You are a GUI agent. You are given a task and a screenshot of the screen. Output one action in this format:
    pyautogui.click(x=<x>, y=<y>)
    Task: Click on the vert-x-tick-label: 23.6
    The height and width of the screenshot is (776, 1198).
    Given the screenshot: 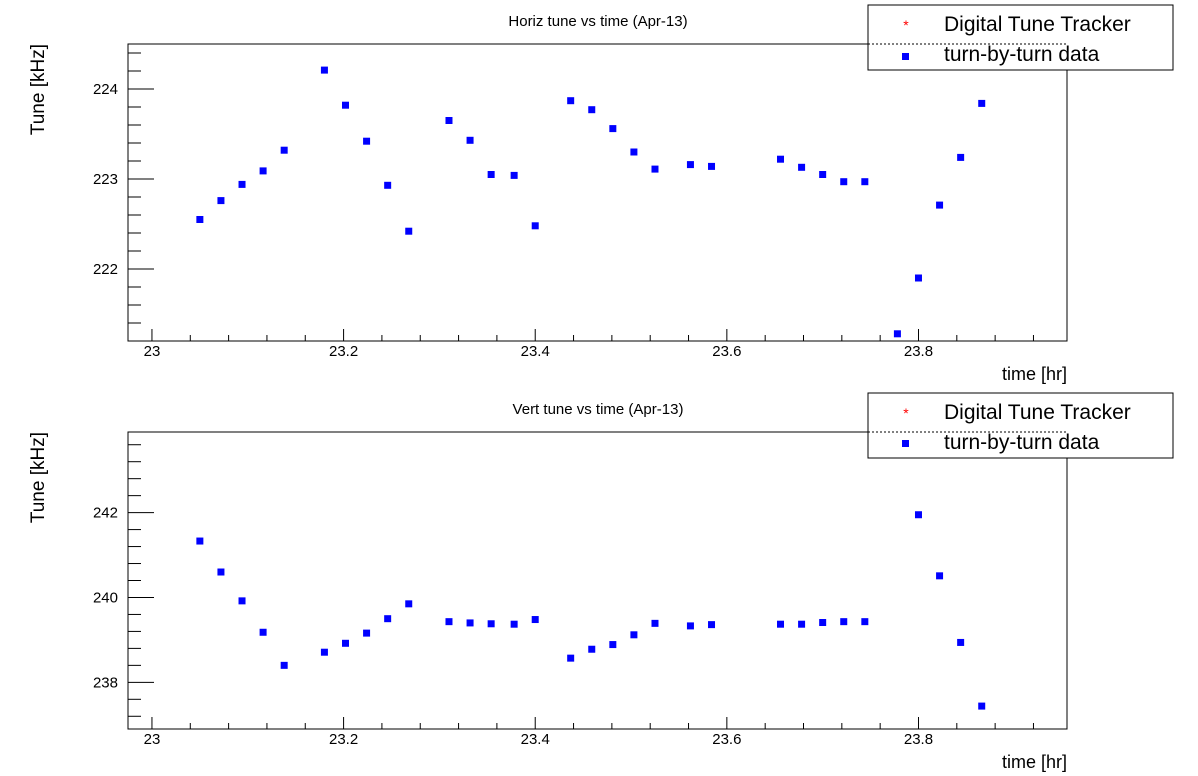 What is the action you would take?
    pyautogui.click(x=726, y=739)
    